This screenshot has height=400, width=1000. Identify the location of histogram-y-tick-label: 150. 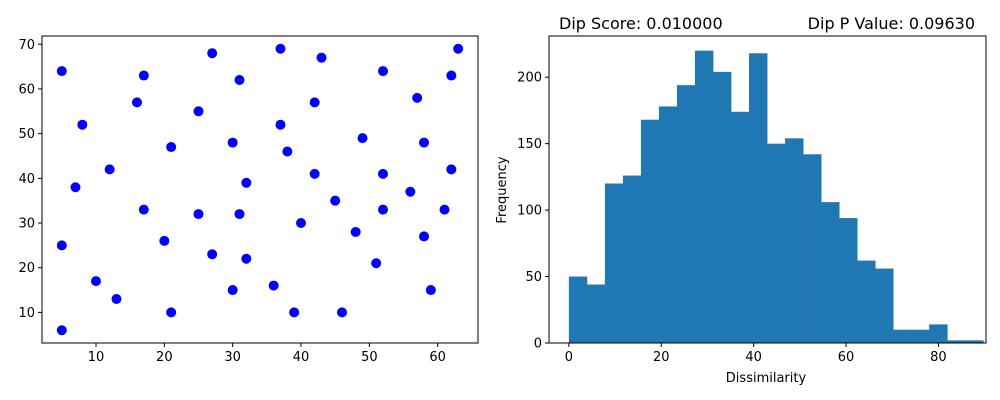
(529, 144).